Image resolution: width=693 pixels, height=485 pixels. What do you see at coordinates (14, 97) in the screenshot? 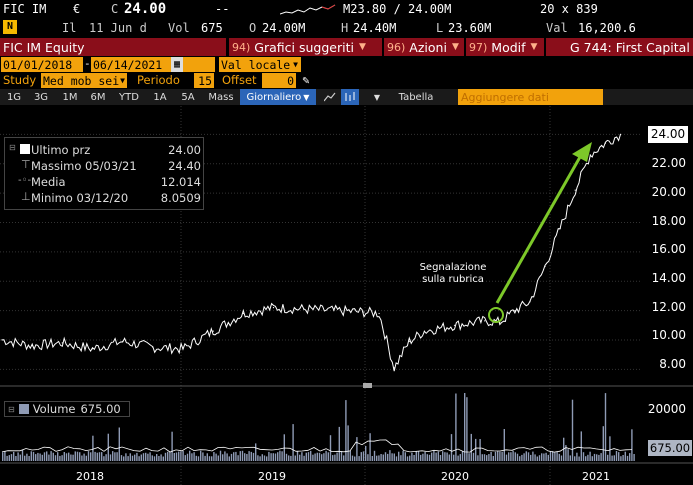
I see `range-1g: 1G` at bounding box center [14, 97].